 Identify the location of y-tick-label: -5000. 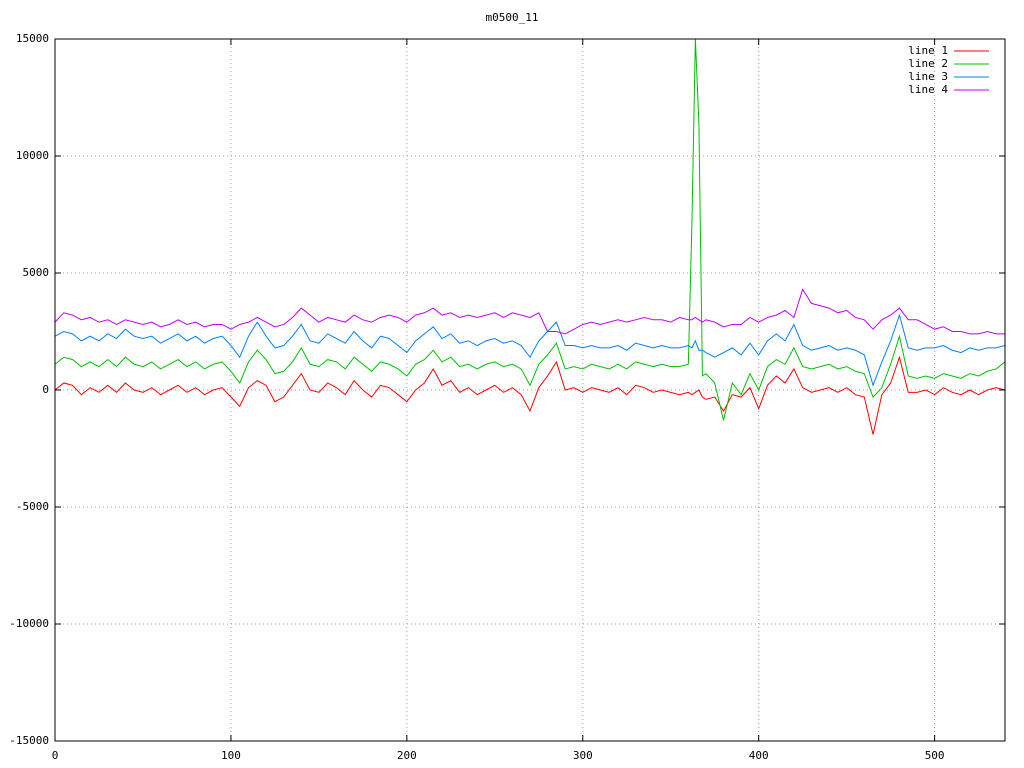
(32, 506).